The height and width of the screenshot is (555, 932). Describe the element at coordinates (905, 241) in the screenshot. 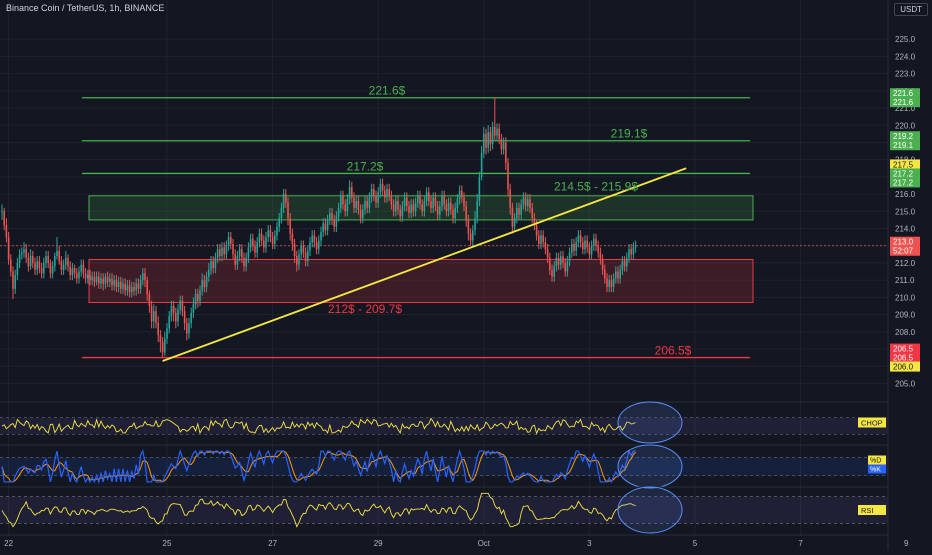

I see `current-price-tag-bg` at that location.